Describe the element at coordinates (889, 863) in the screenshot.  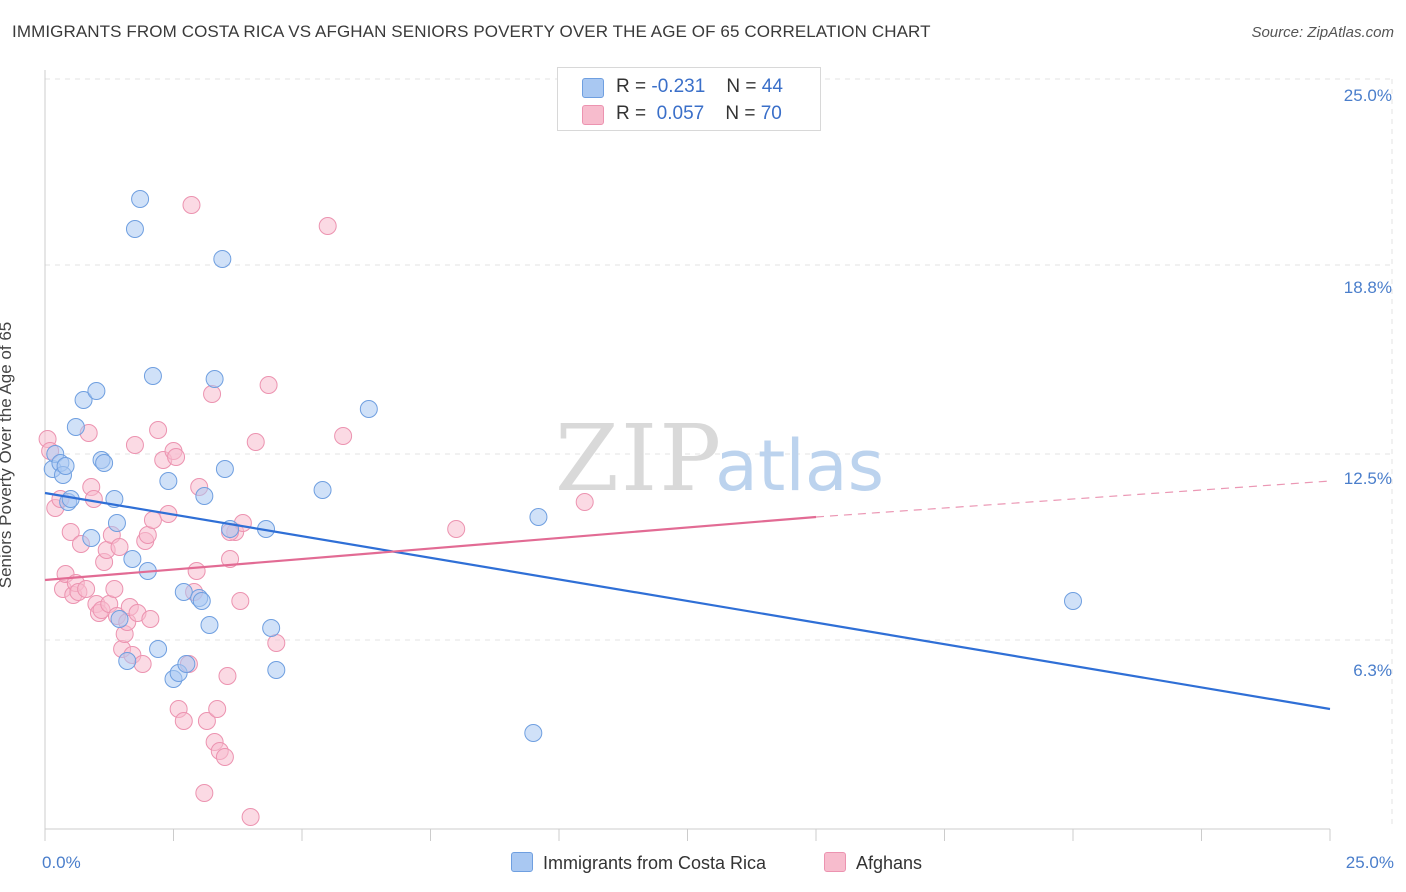
I see `legend-label: Afghans` at that location.